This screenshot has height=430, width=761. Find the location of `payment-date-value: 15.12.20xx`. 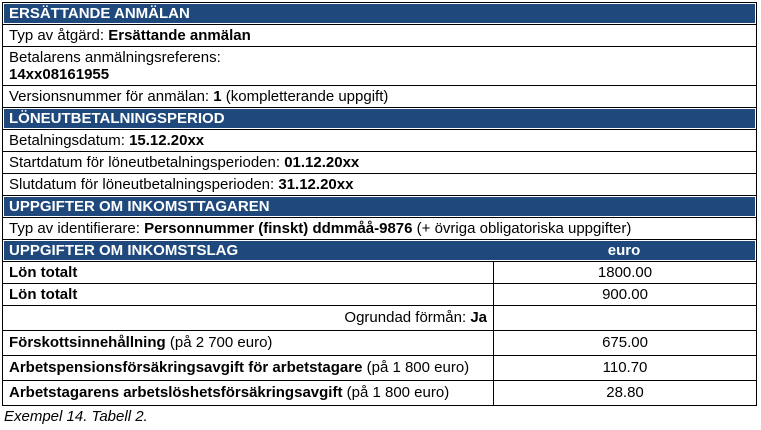

payment-date-value: 15.12.20xx is located at coordinates (167, 140).